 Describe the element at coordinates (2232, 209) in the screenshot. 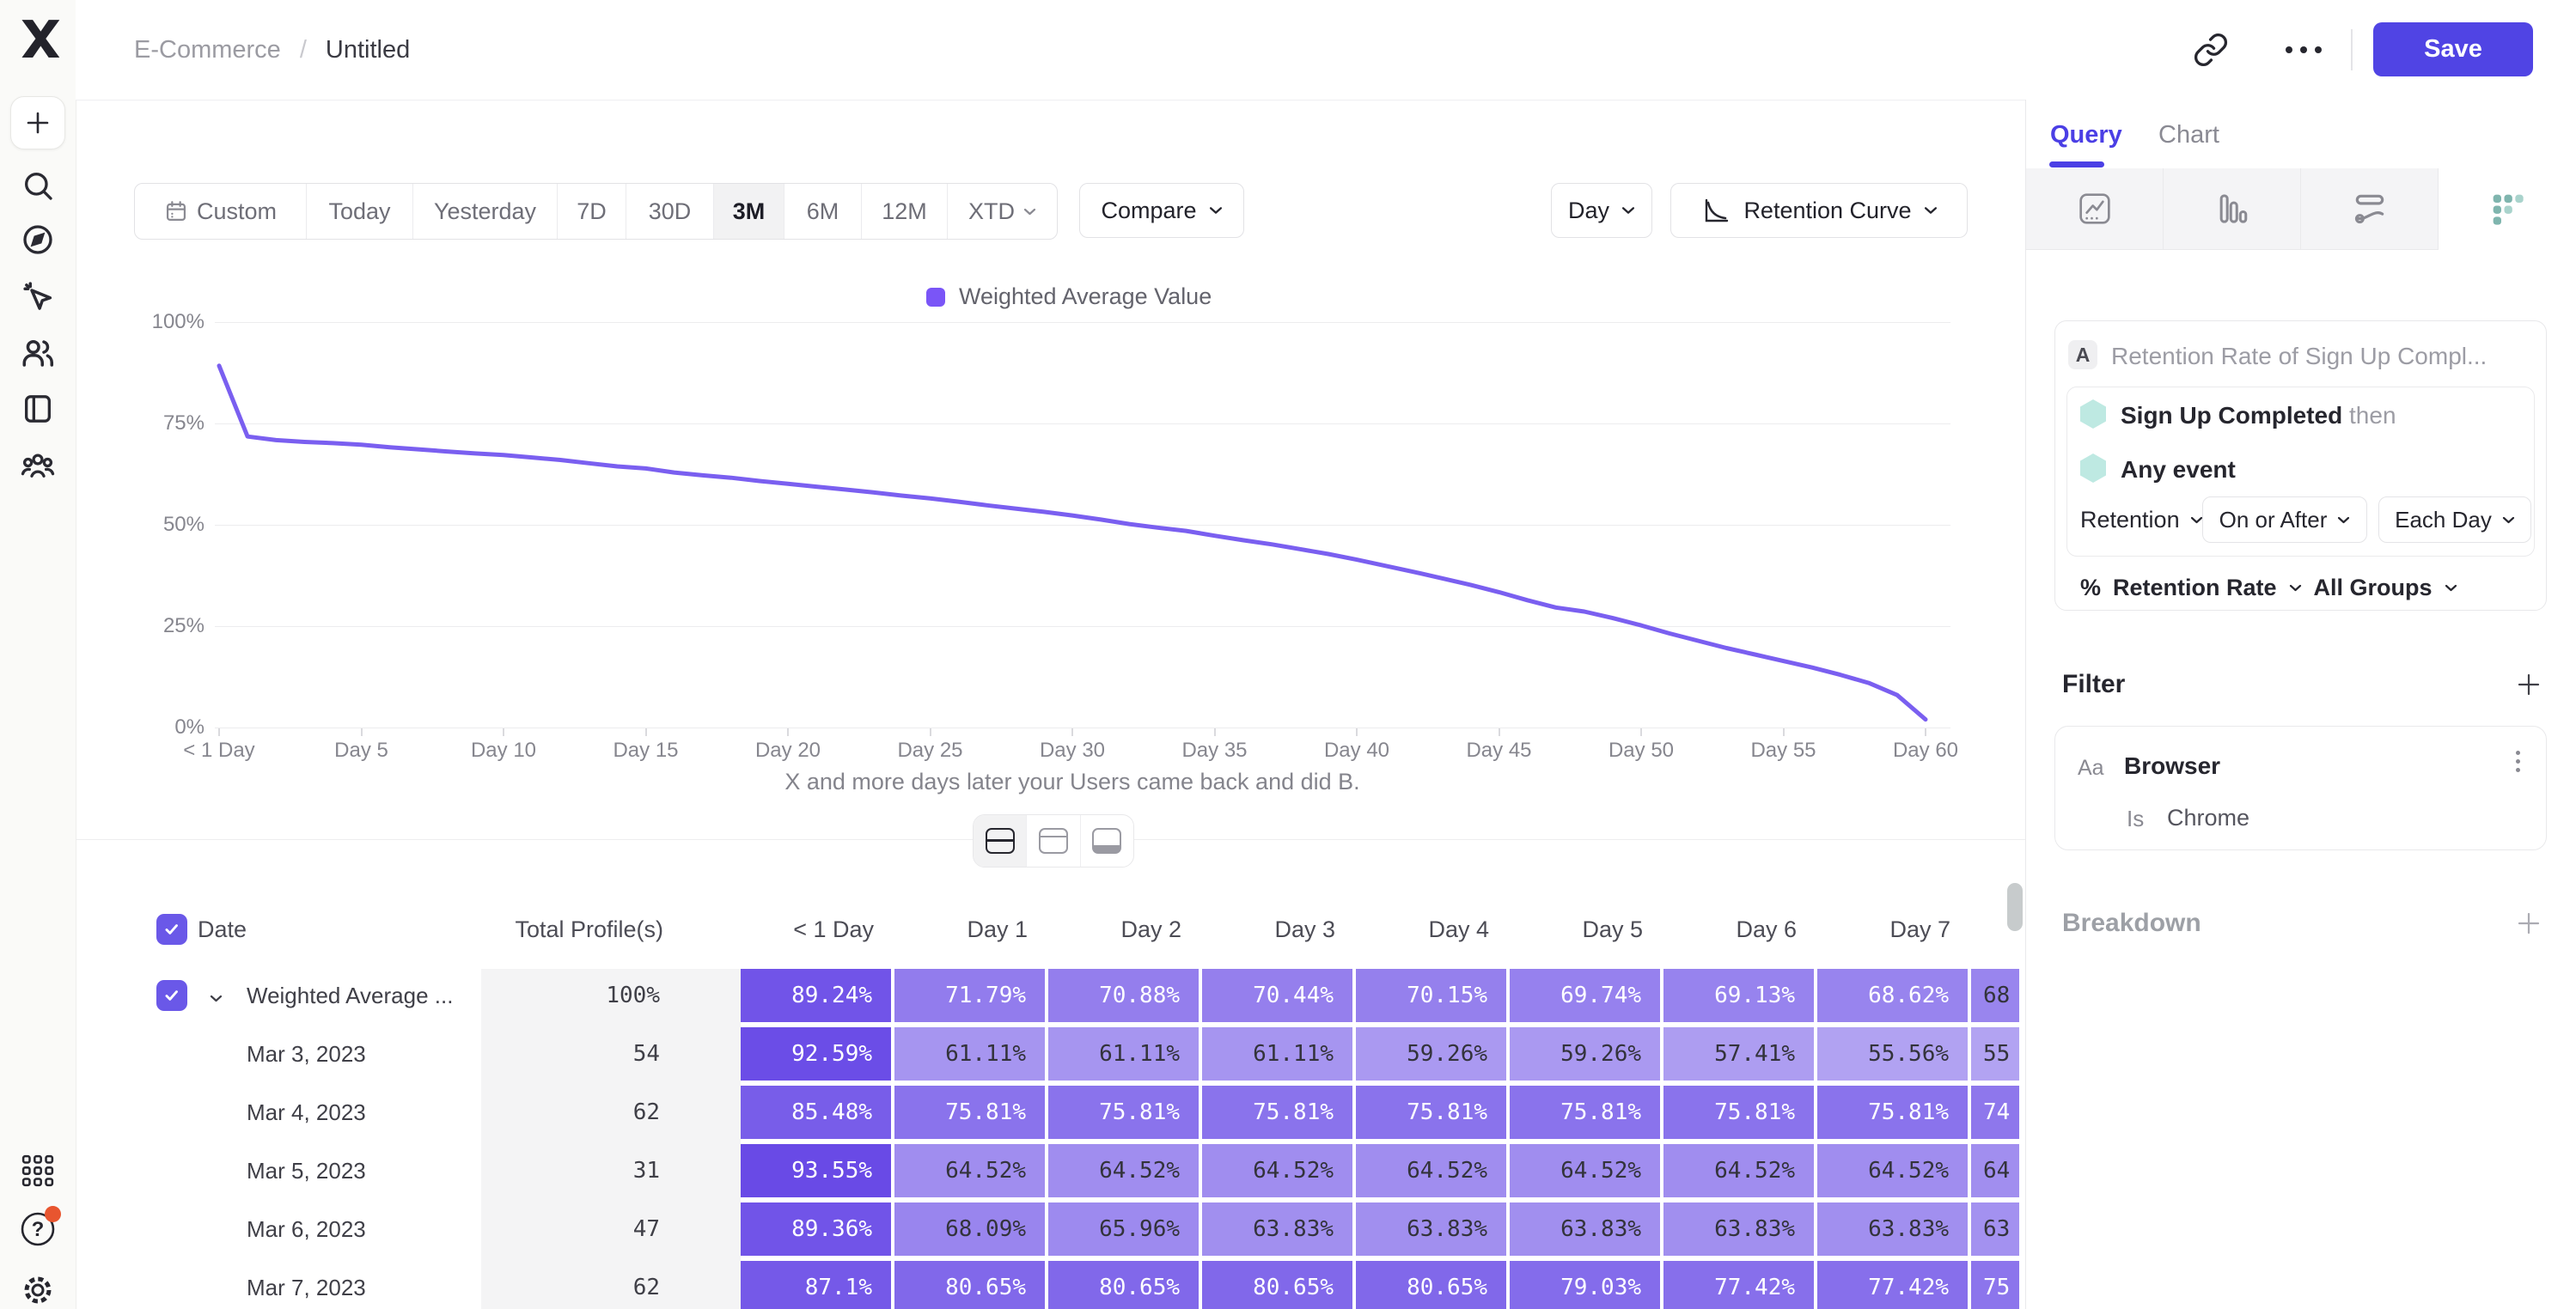

I see `report-type-funnels` at that location.